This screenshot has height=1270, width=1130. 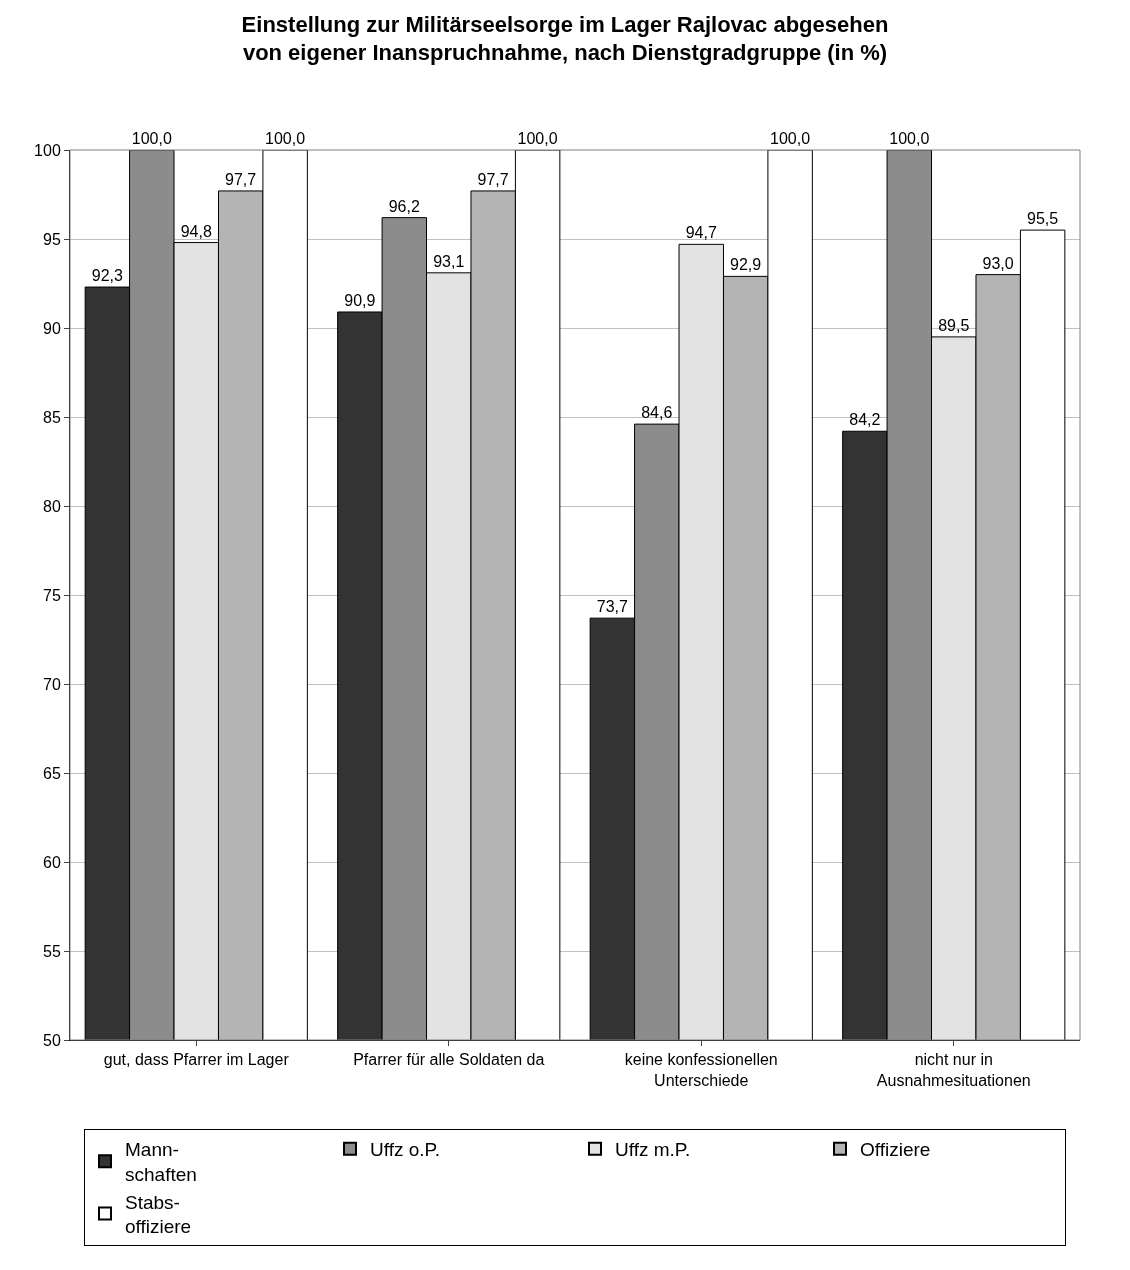 I want to click on chart-title: Einstellung zur Militärseelsorge im Lager Rajlovac abgesehen von eigener Inanspruchnahme, nach Dienstgradgruppe (in %), so click(x=565, y=38).